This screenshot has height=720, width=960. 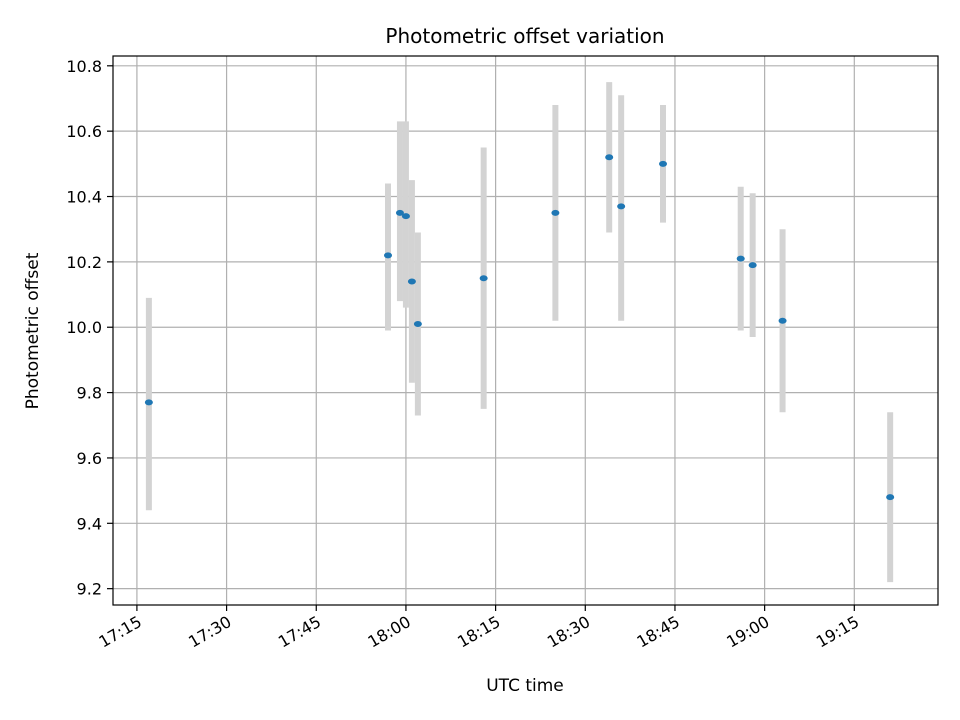 What do you see at coordinates (524, 36) in the screenshot?
I see `chart-title: Photometric offset variation` at bounding box center [524, 36].